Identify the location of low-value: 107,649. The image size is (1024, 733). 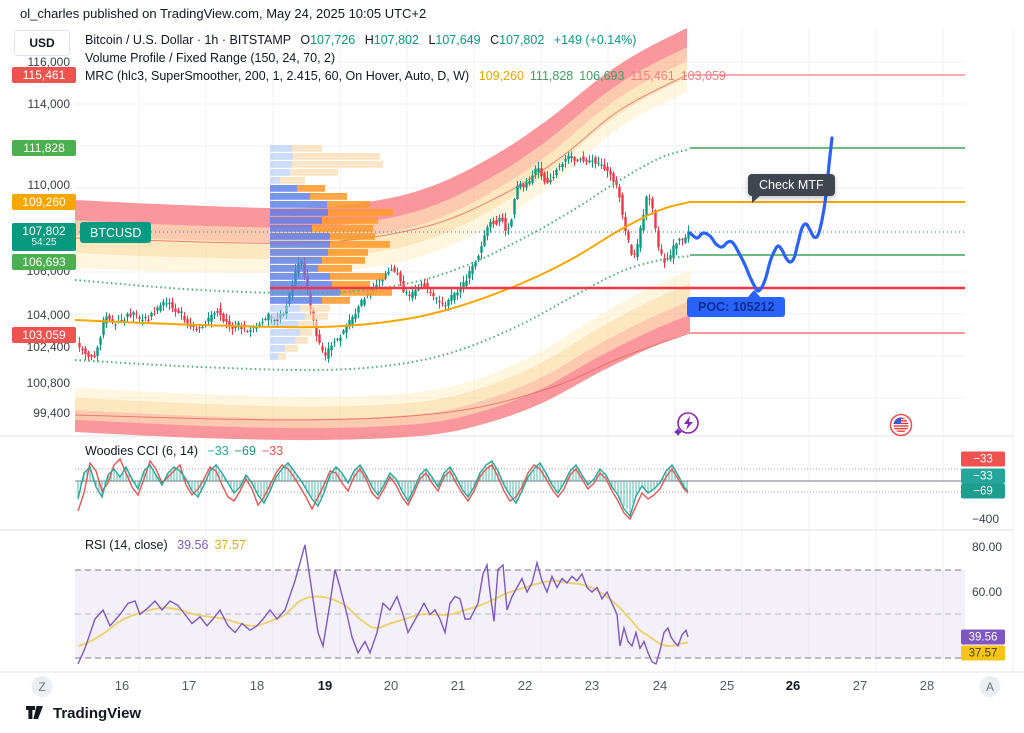
(458, 40).